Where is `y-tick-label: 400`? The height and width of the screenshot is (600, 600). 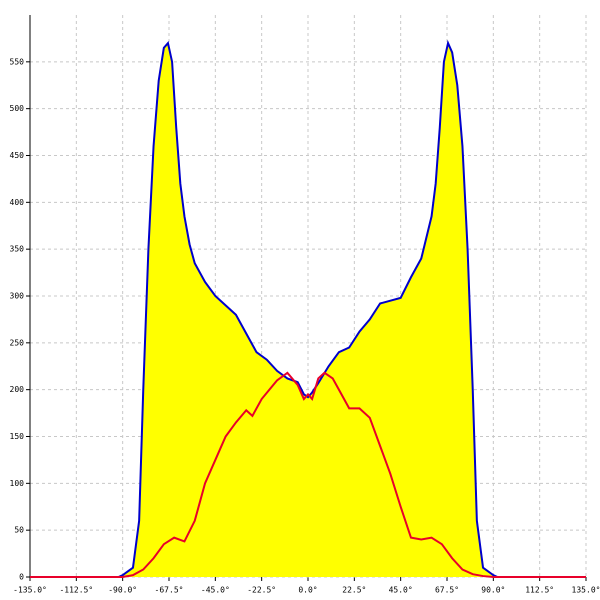
y-tick-label: 400 is located at coordinates (17, 202).